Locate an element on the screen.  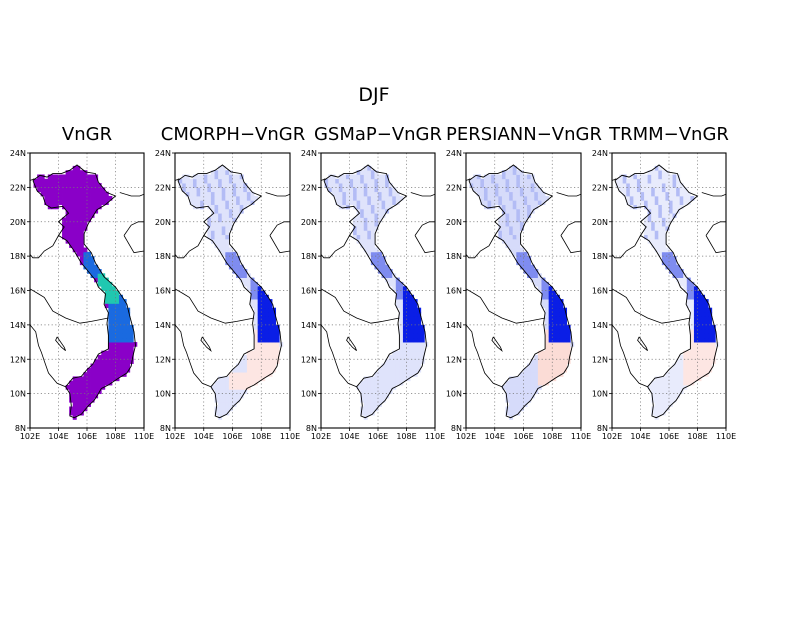
lat-tick-label: 24N is located at coordinates (18, 153).